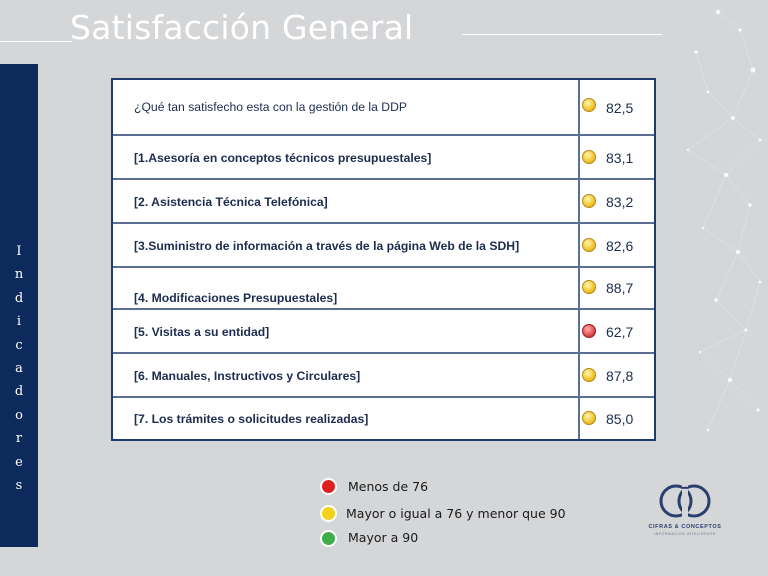 This screenshot has height=576, width=768. I want to click on sidebar-letter: o, so click(19, 415).